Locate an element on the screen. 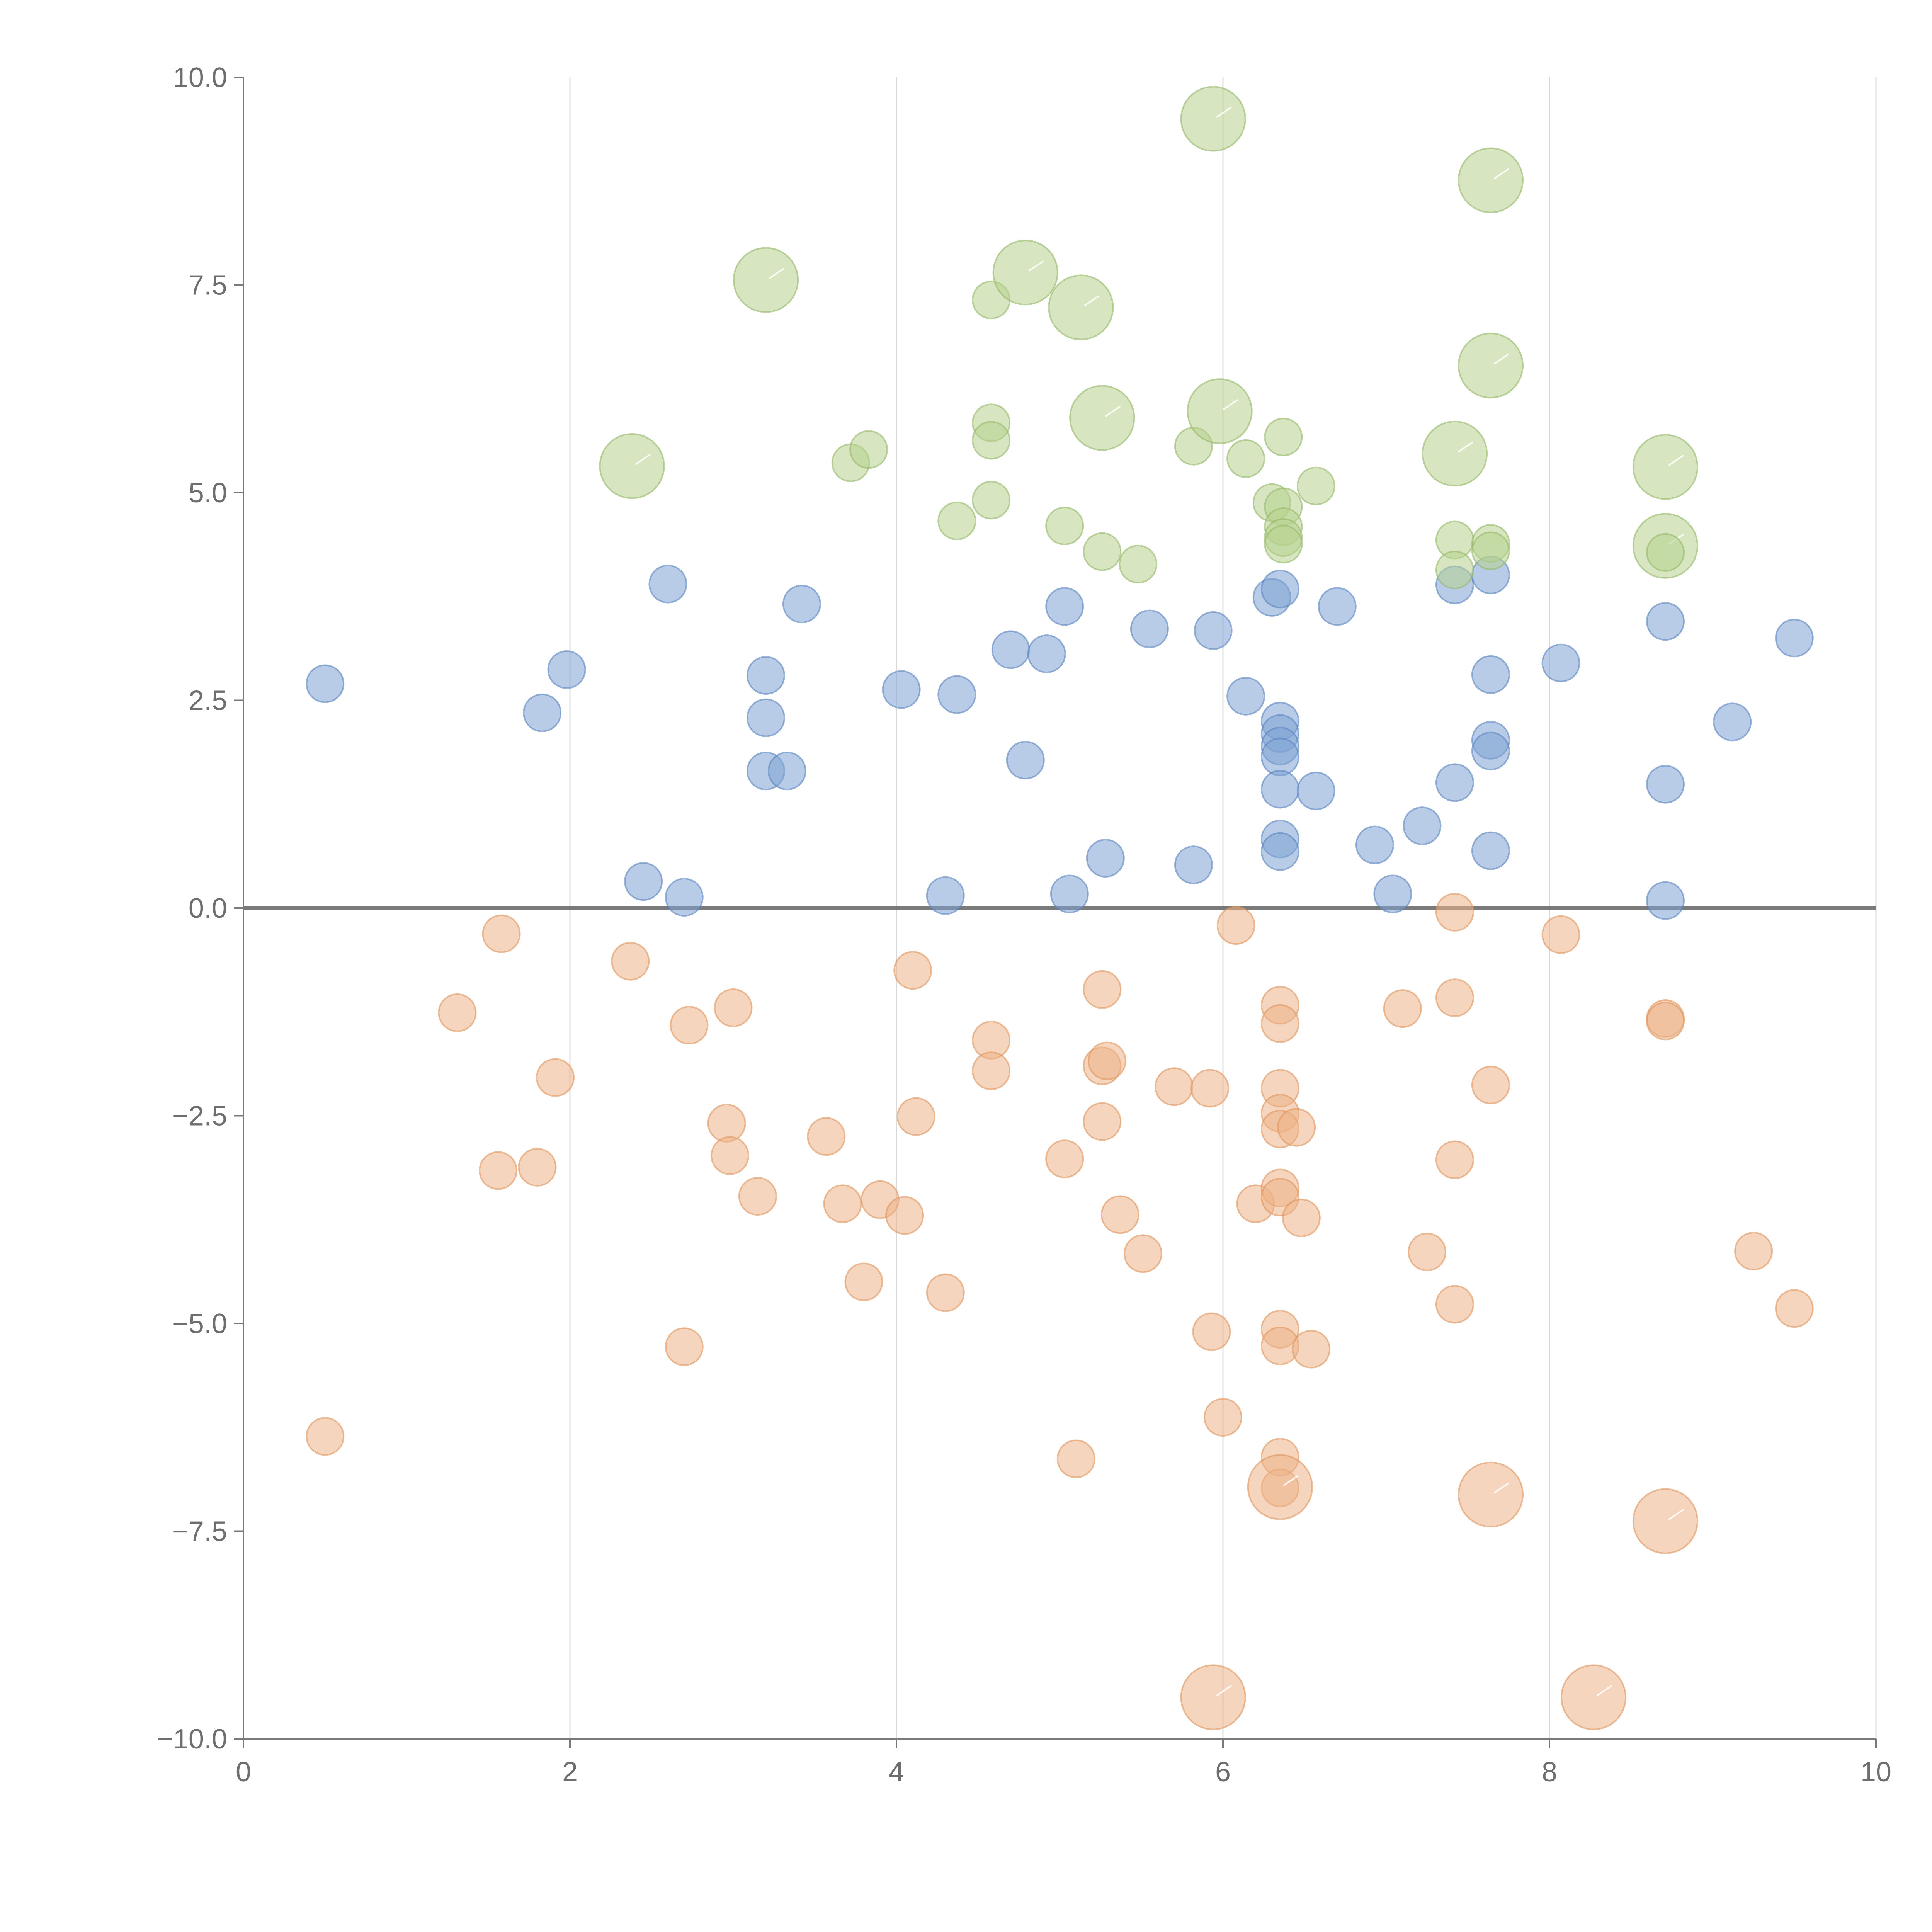 This screenshot has width=1932, height=1932. y-tick-label: 10.0 is located at coordinates (200, 78).